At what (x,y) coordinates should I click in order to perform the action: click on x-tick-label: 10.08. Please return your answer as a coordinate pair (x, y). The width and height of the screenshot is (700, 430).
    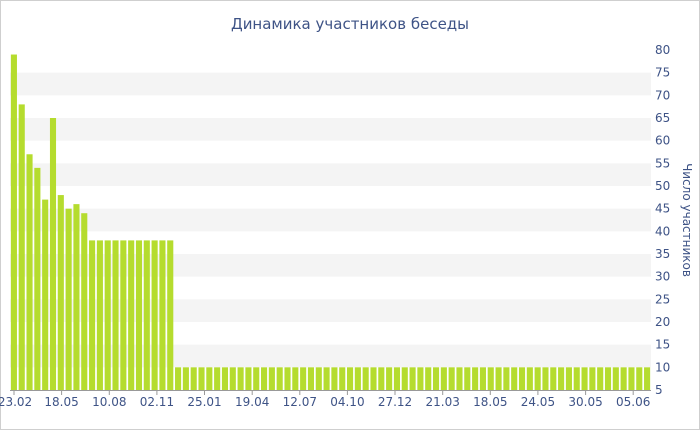
    Looking at the image, I should click on (109, 402).